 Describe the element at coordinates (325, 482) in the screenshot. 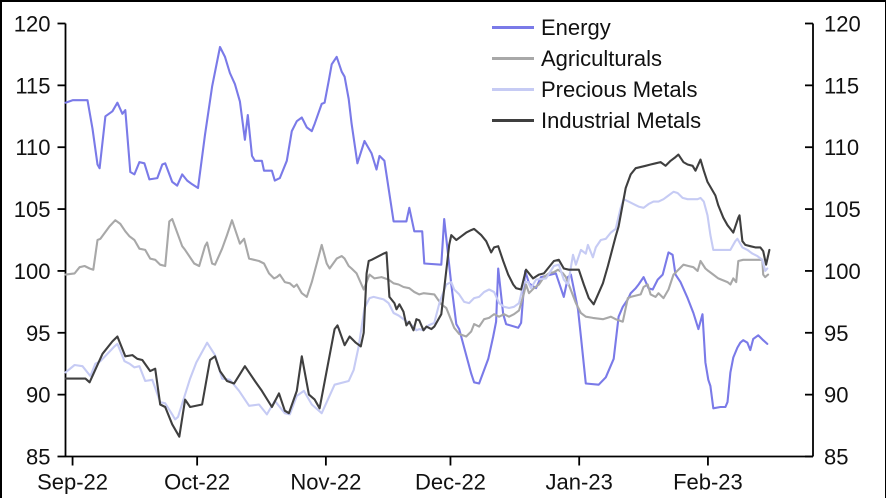

I see `x-tick-label: Nov-22` at that location.